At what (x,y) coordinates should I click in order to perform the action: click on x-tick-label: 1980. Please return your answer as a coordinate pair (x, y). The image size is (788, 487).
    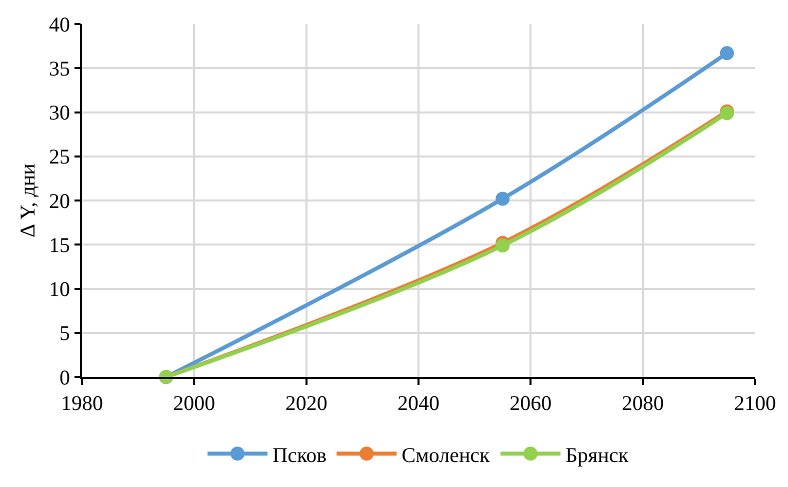
    Looking at the image, I should click on (82, 402).